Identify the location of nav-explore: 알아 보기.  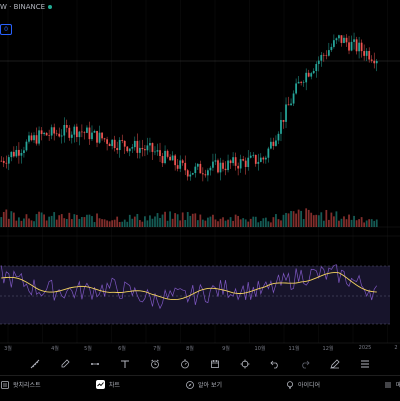
(203, 384).